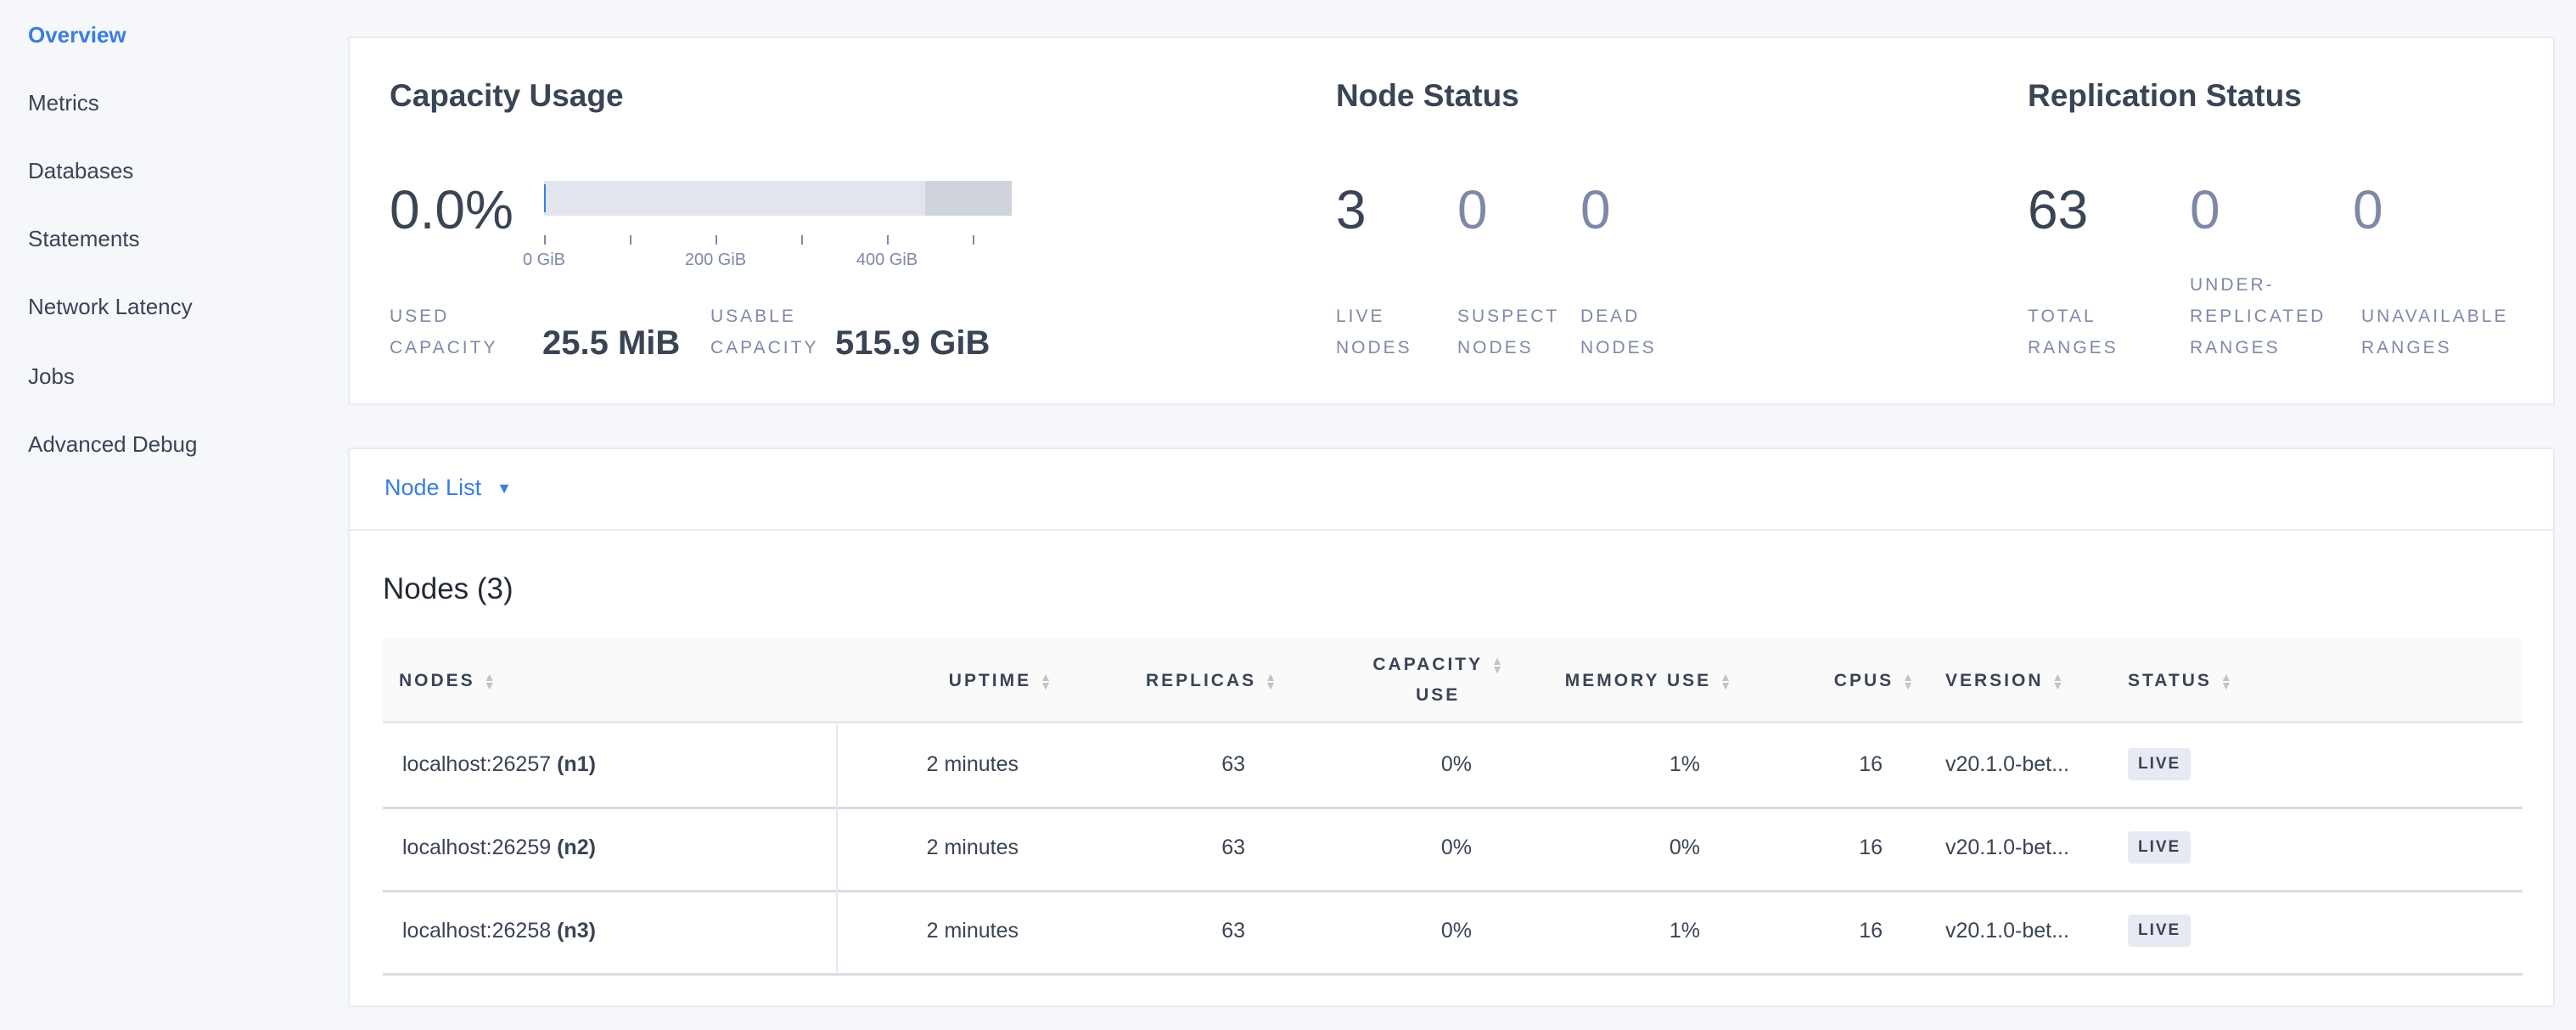  Describe the element at coordinates (545, 198) in the screenshot. I see `capacity-bar-used` at that location.